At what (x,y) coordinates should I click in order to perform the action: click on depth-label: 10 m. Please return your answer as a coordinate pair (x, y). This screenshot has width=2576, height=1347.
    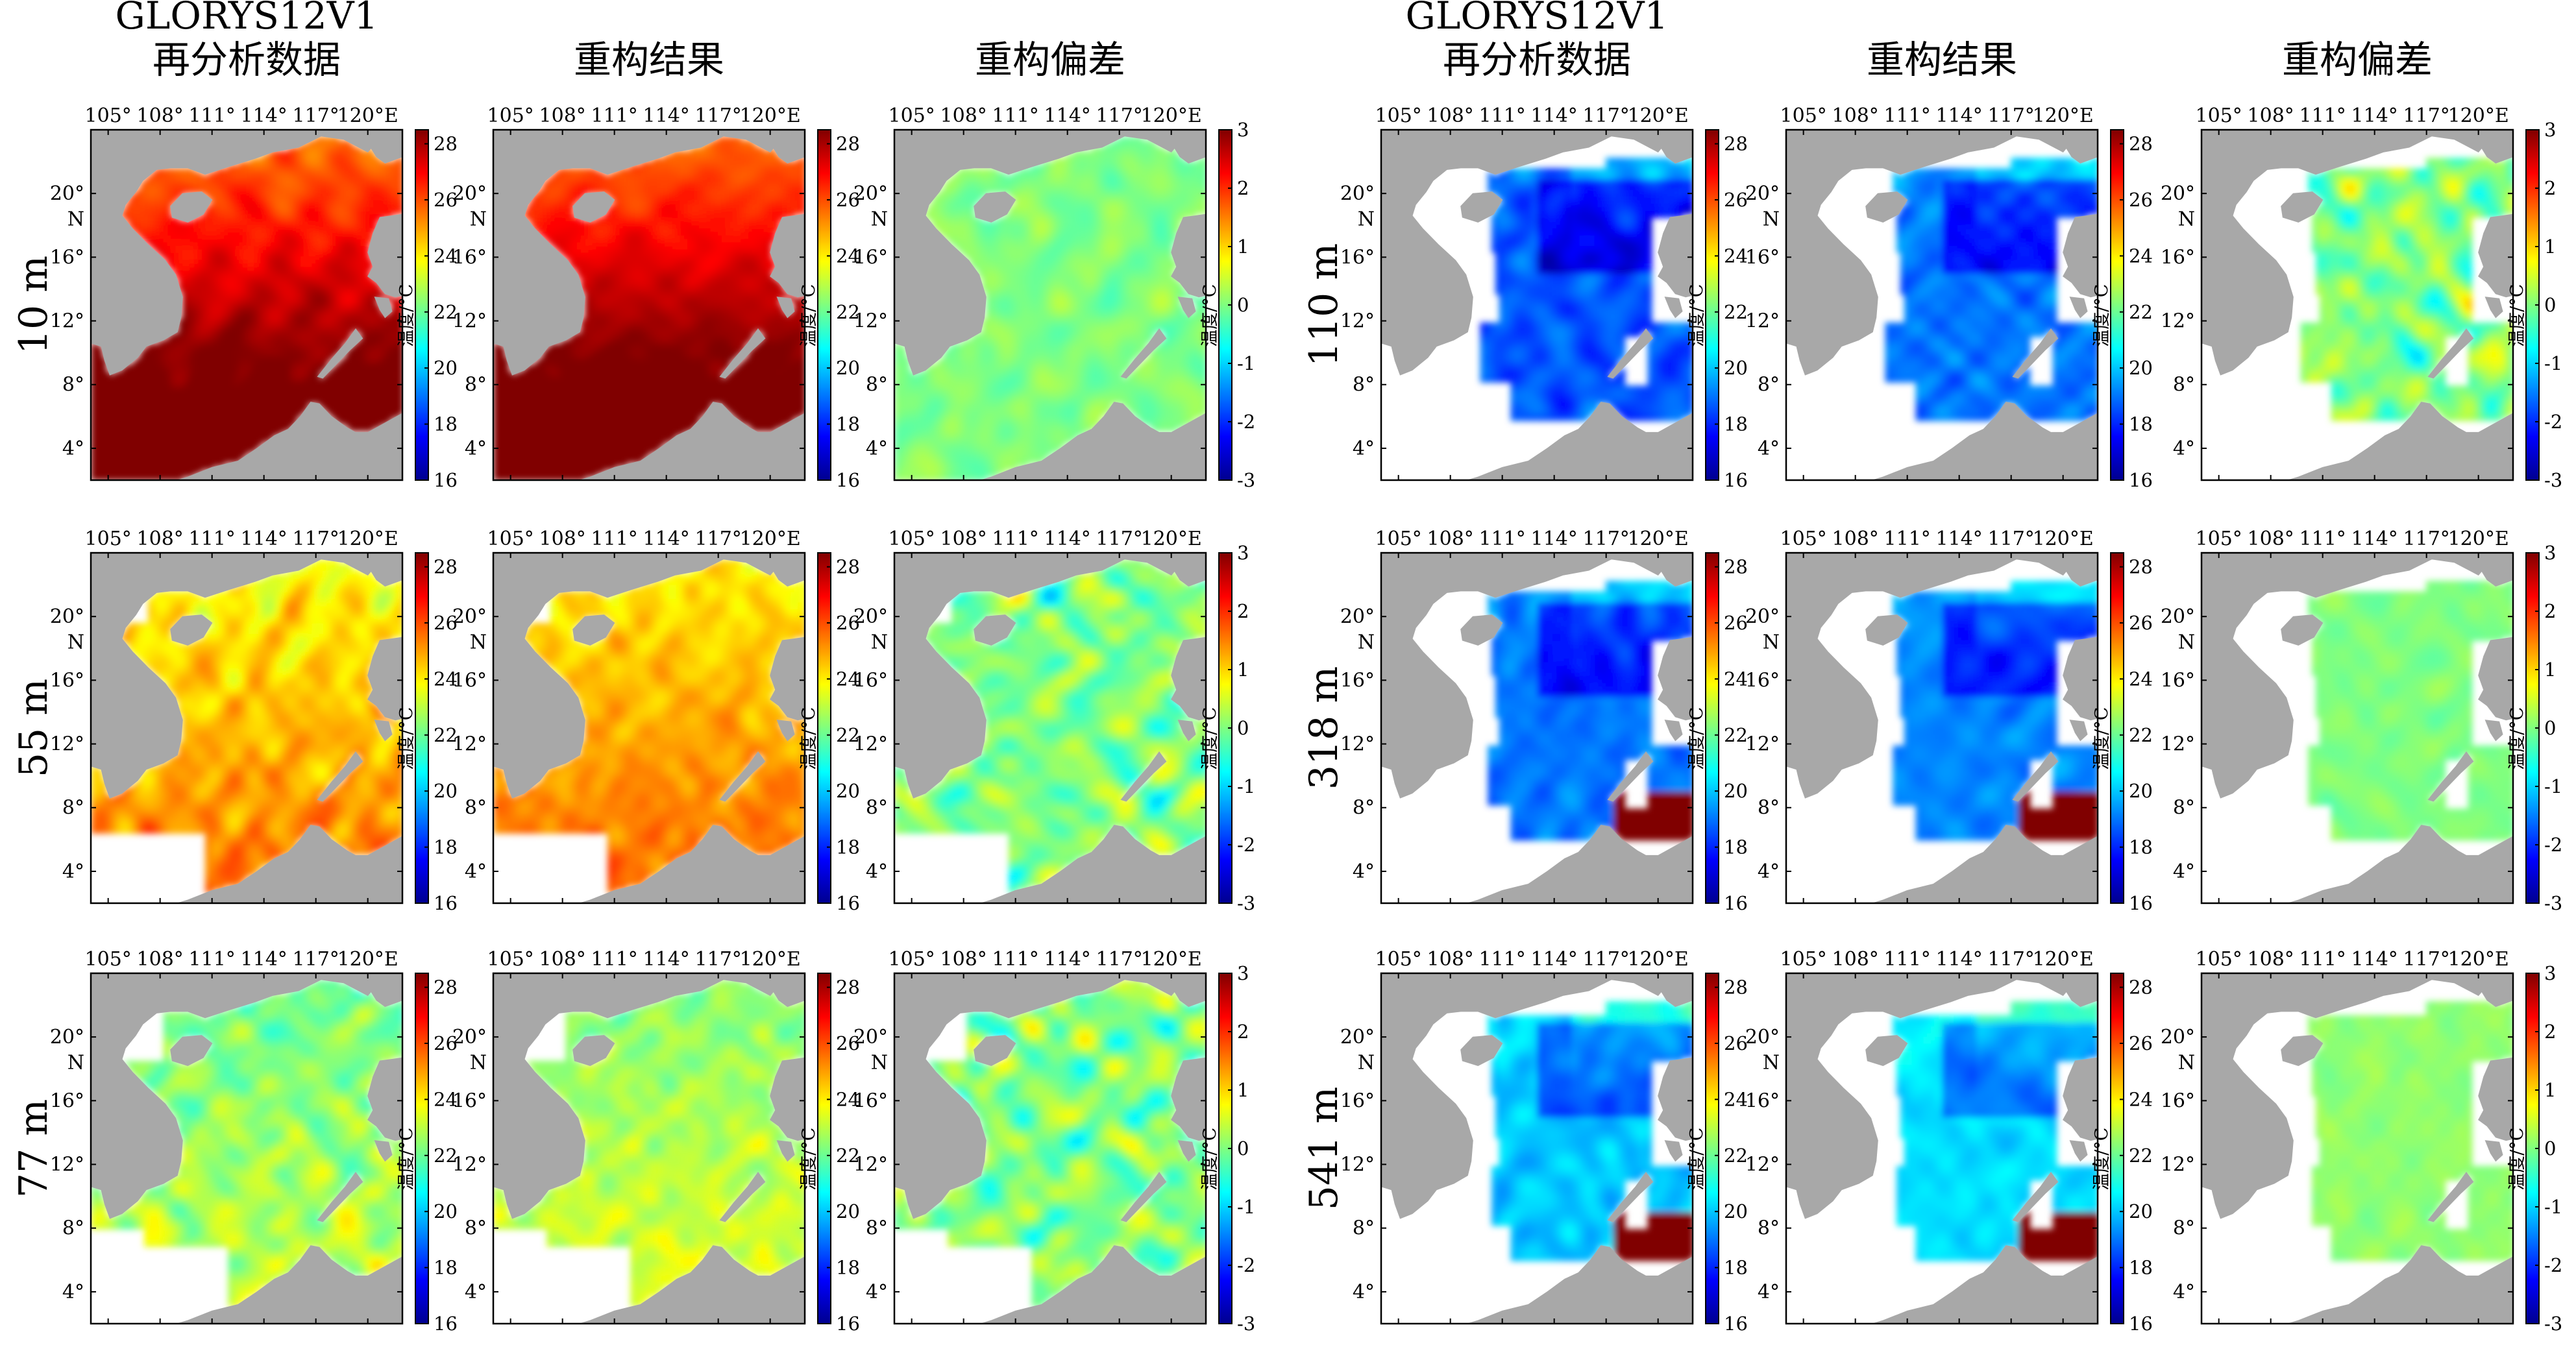
    Looking at the image, I should click on (33, 305).